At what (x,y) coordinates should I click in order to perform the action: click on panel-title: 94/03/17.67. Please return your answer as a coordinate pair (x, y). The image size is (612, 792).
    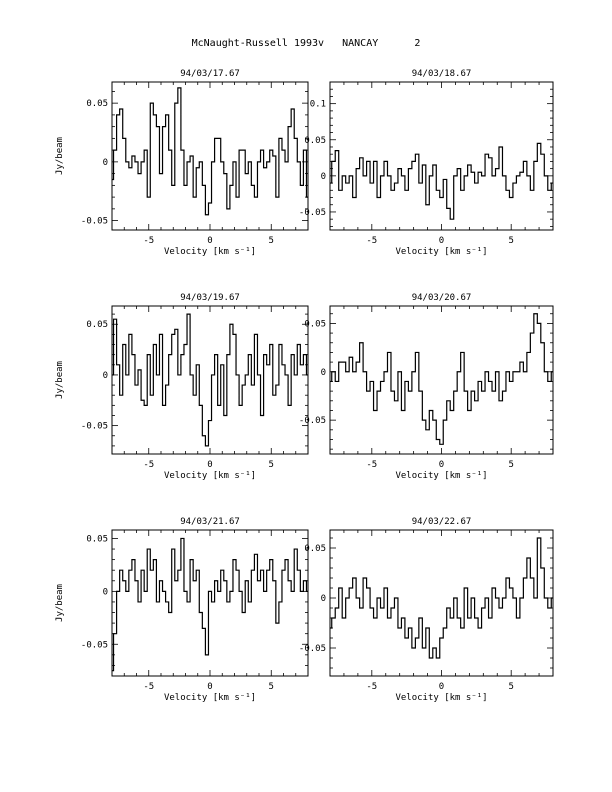
    Looking at the image, I should click on (210, 74).